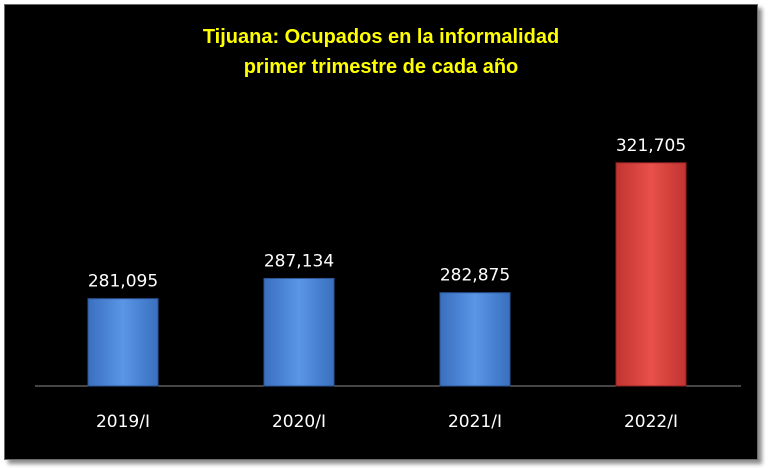  Describe the element at coordinates (299, 261) in the screenshot. I see `data-label: 287,134` at that location.